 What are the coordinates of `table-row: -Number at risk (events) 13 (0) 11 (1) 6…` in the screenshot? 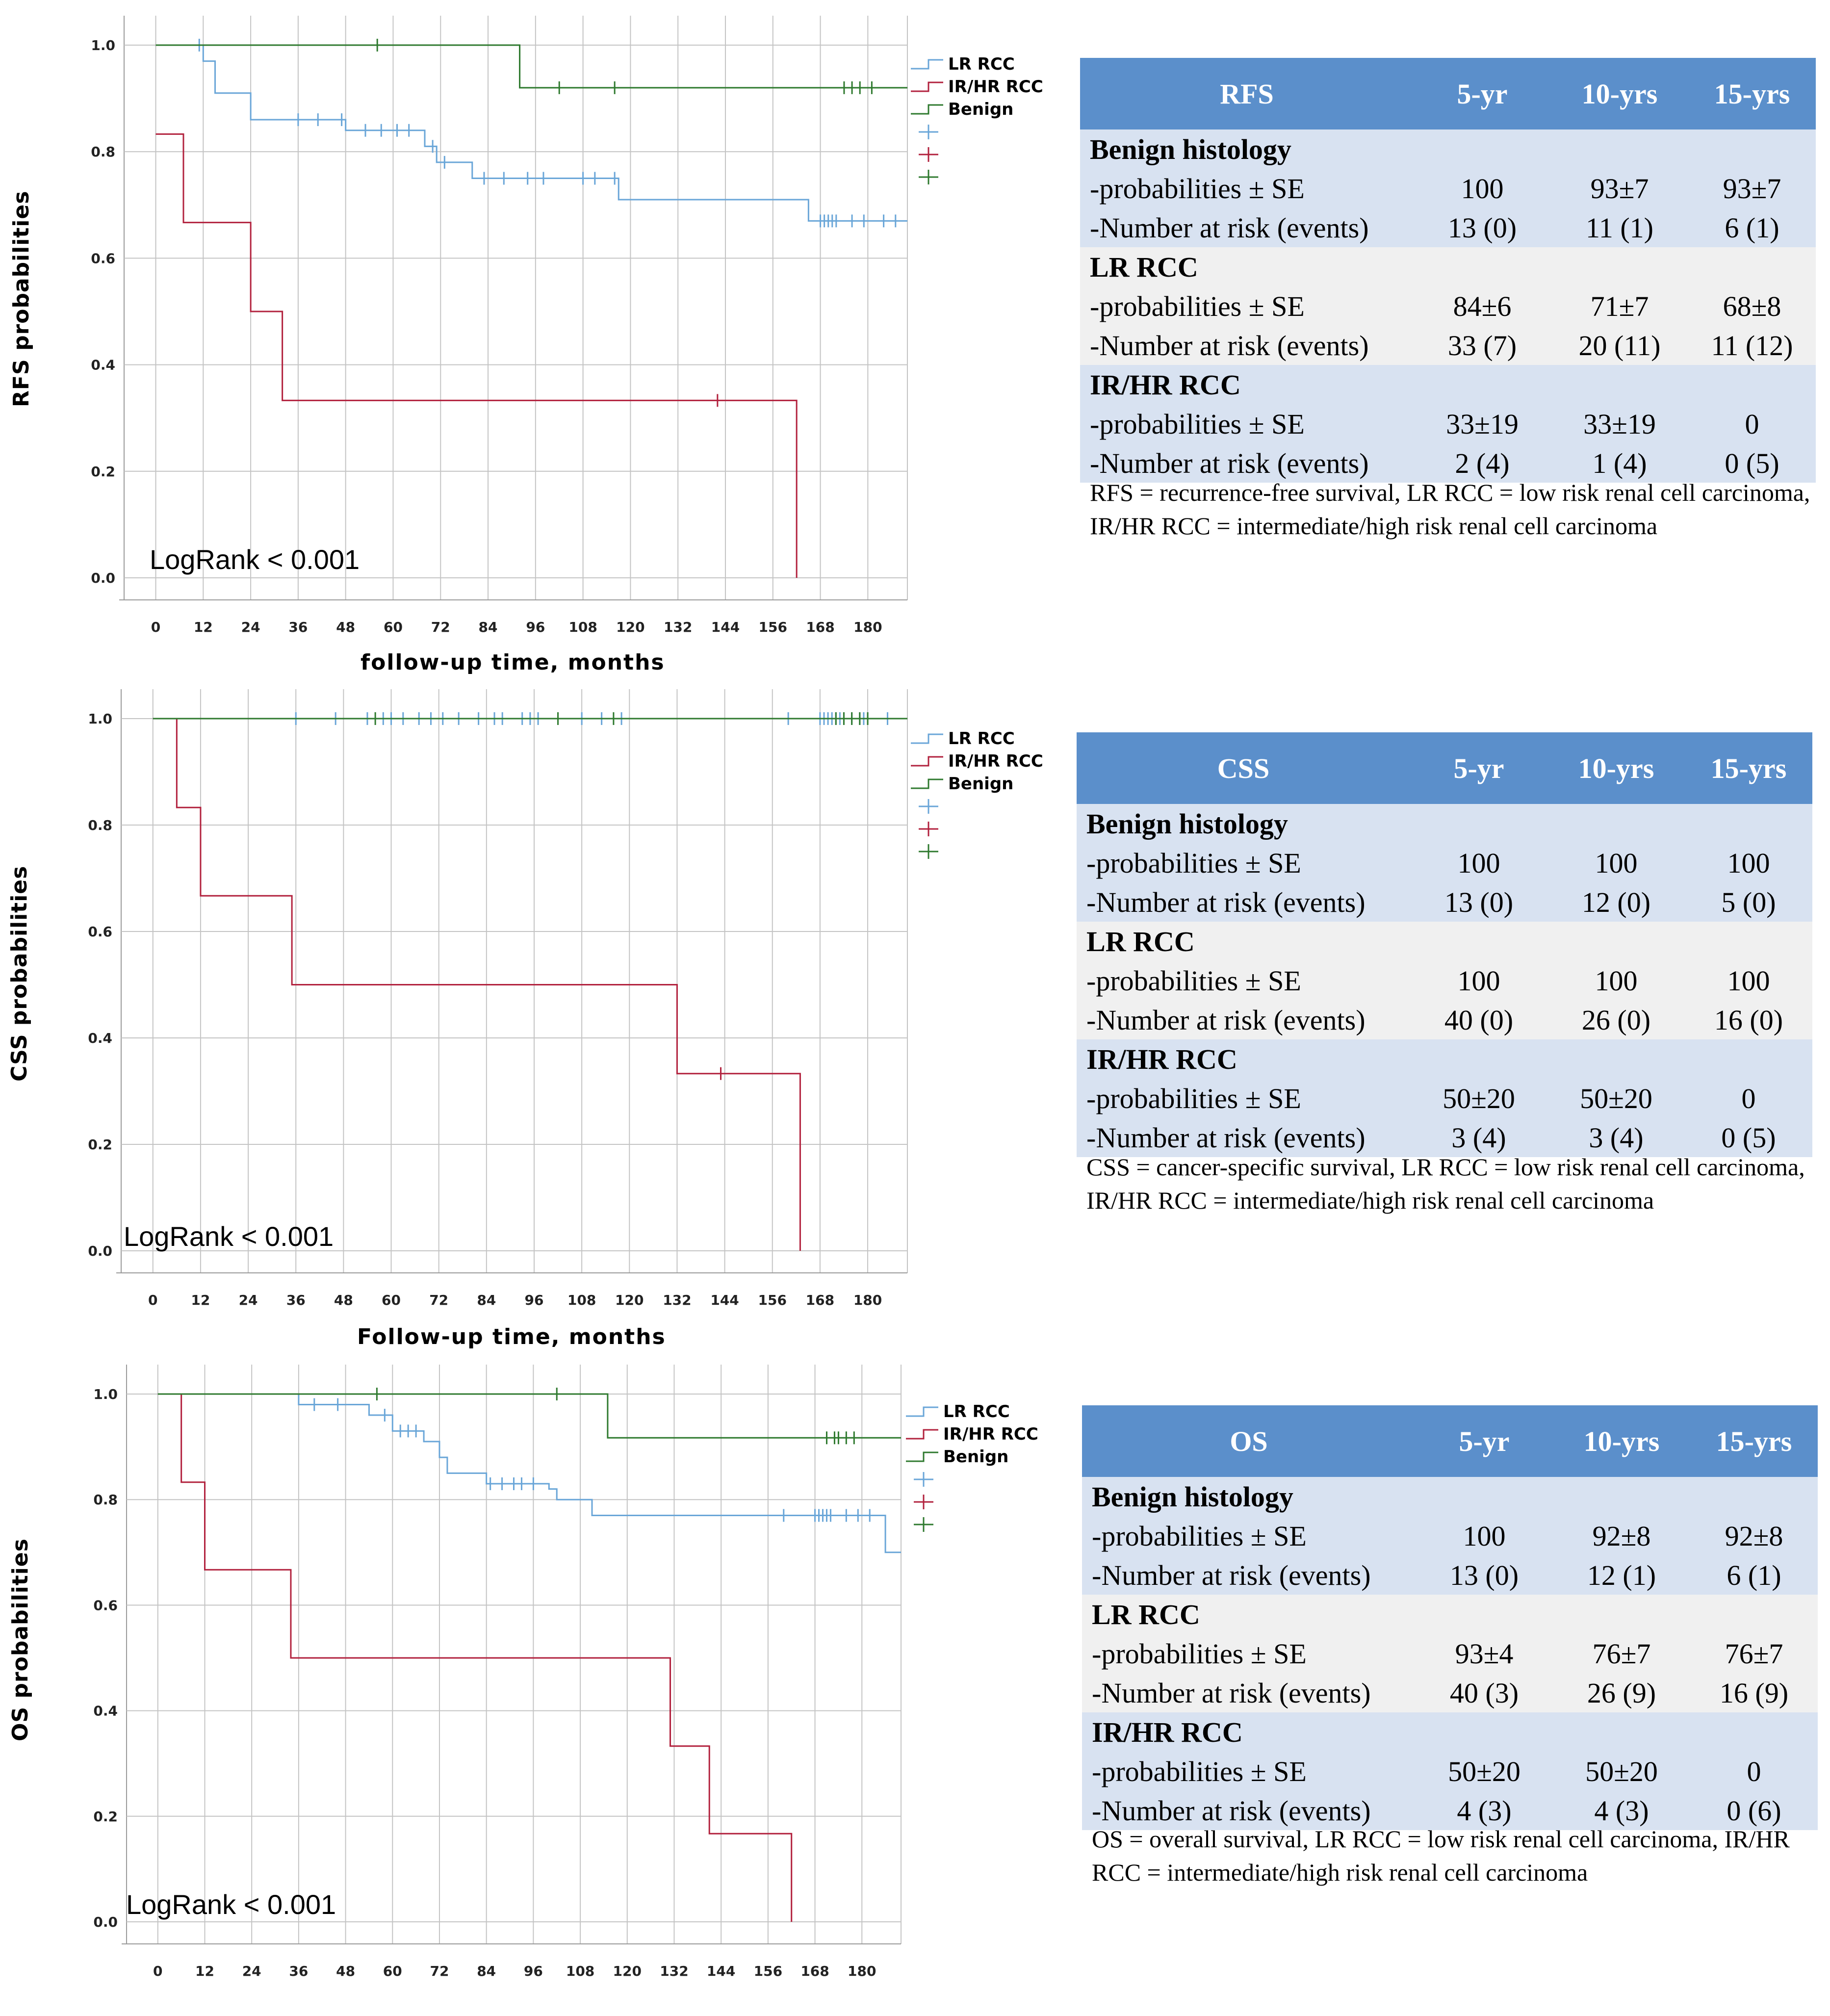 It's located at (1448, 228).